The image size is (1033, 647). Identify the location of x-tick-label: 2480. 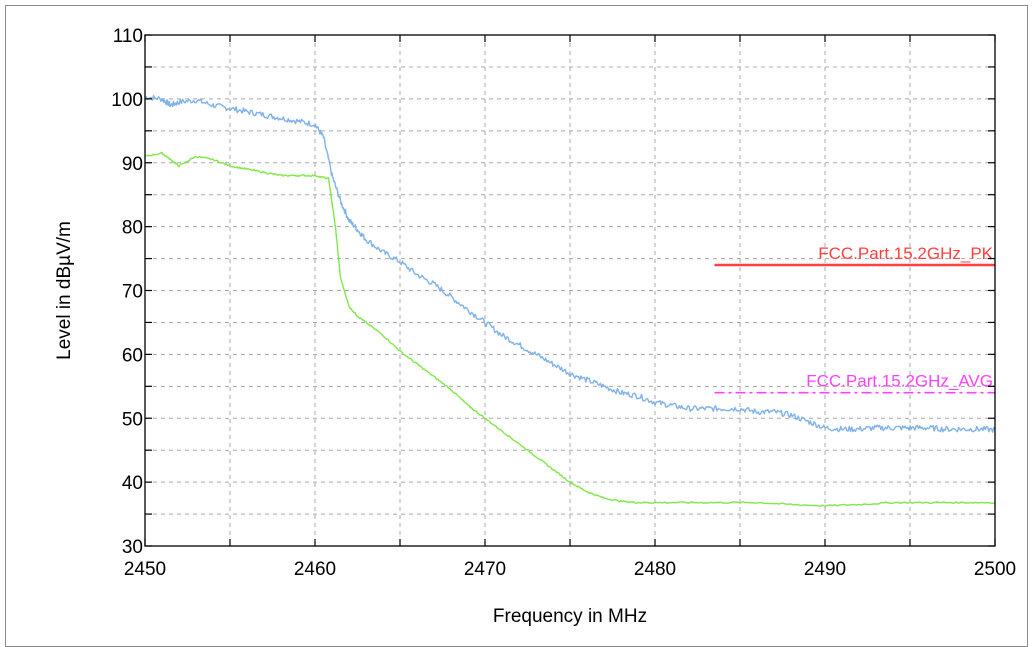
(655, 569).